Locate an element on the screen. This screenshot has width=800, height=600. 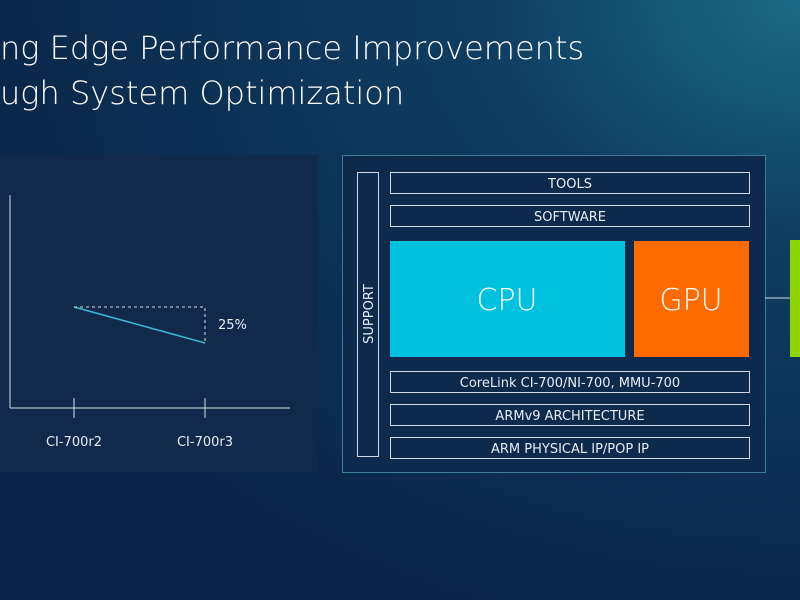
gpu-label: GPU is located at coordinates (690, 300).